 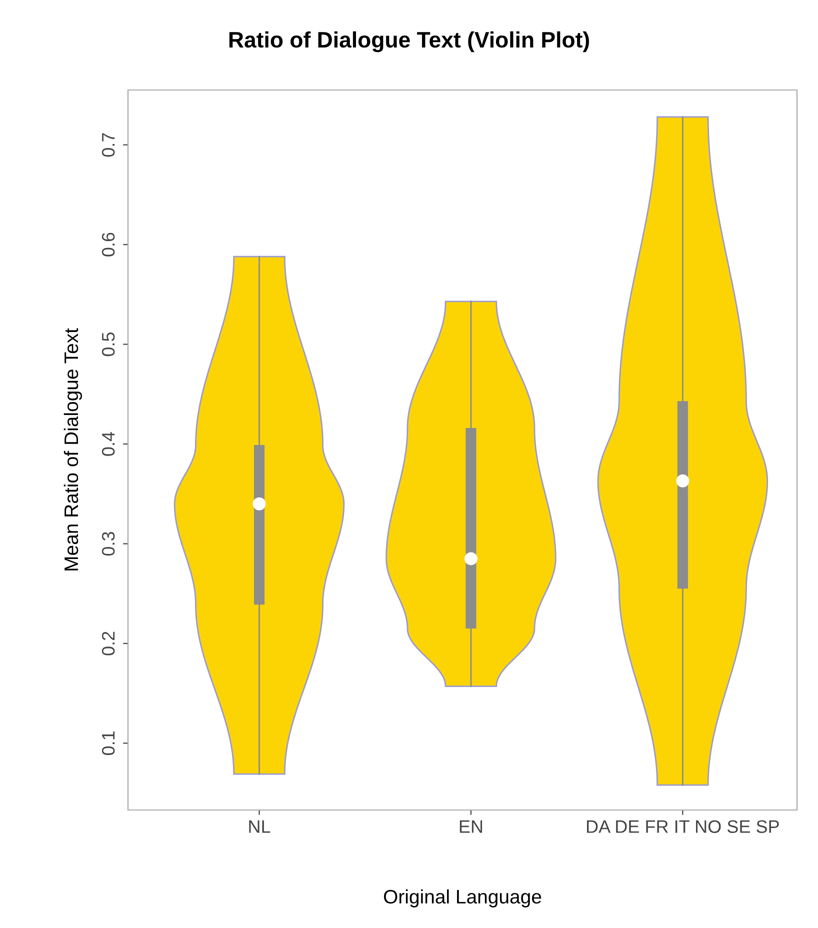 I want to click on y-axis-title: Mean Ratio of Dialogue Text, so click(x=73, y=449).